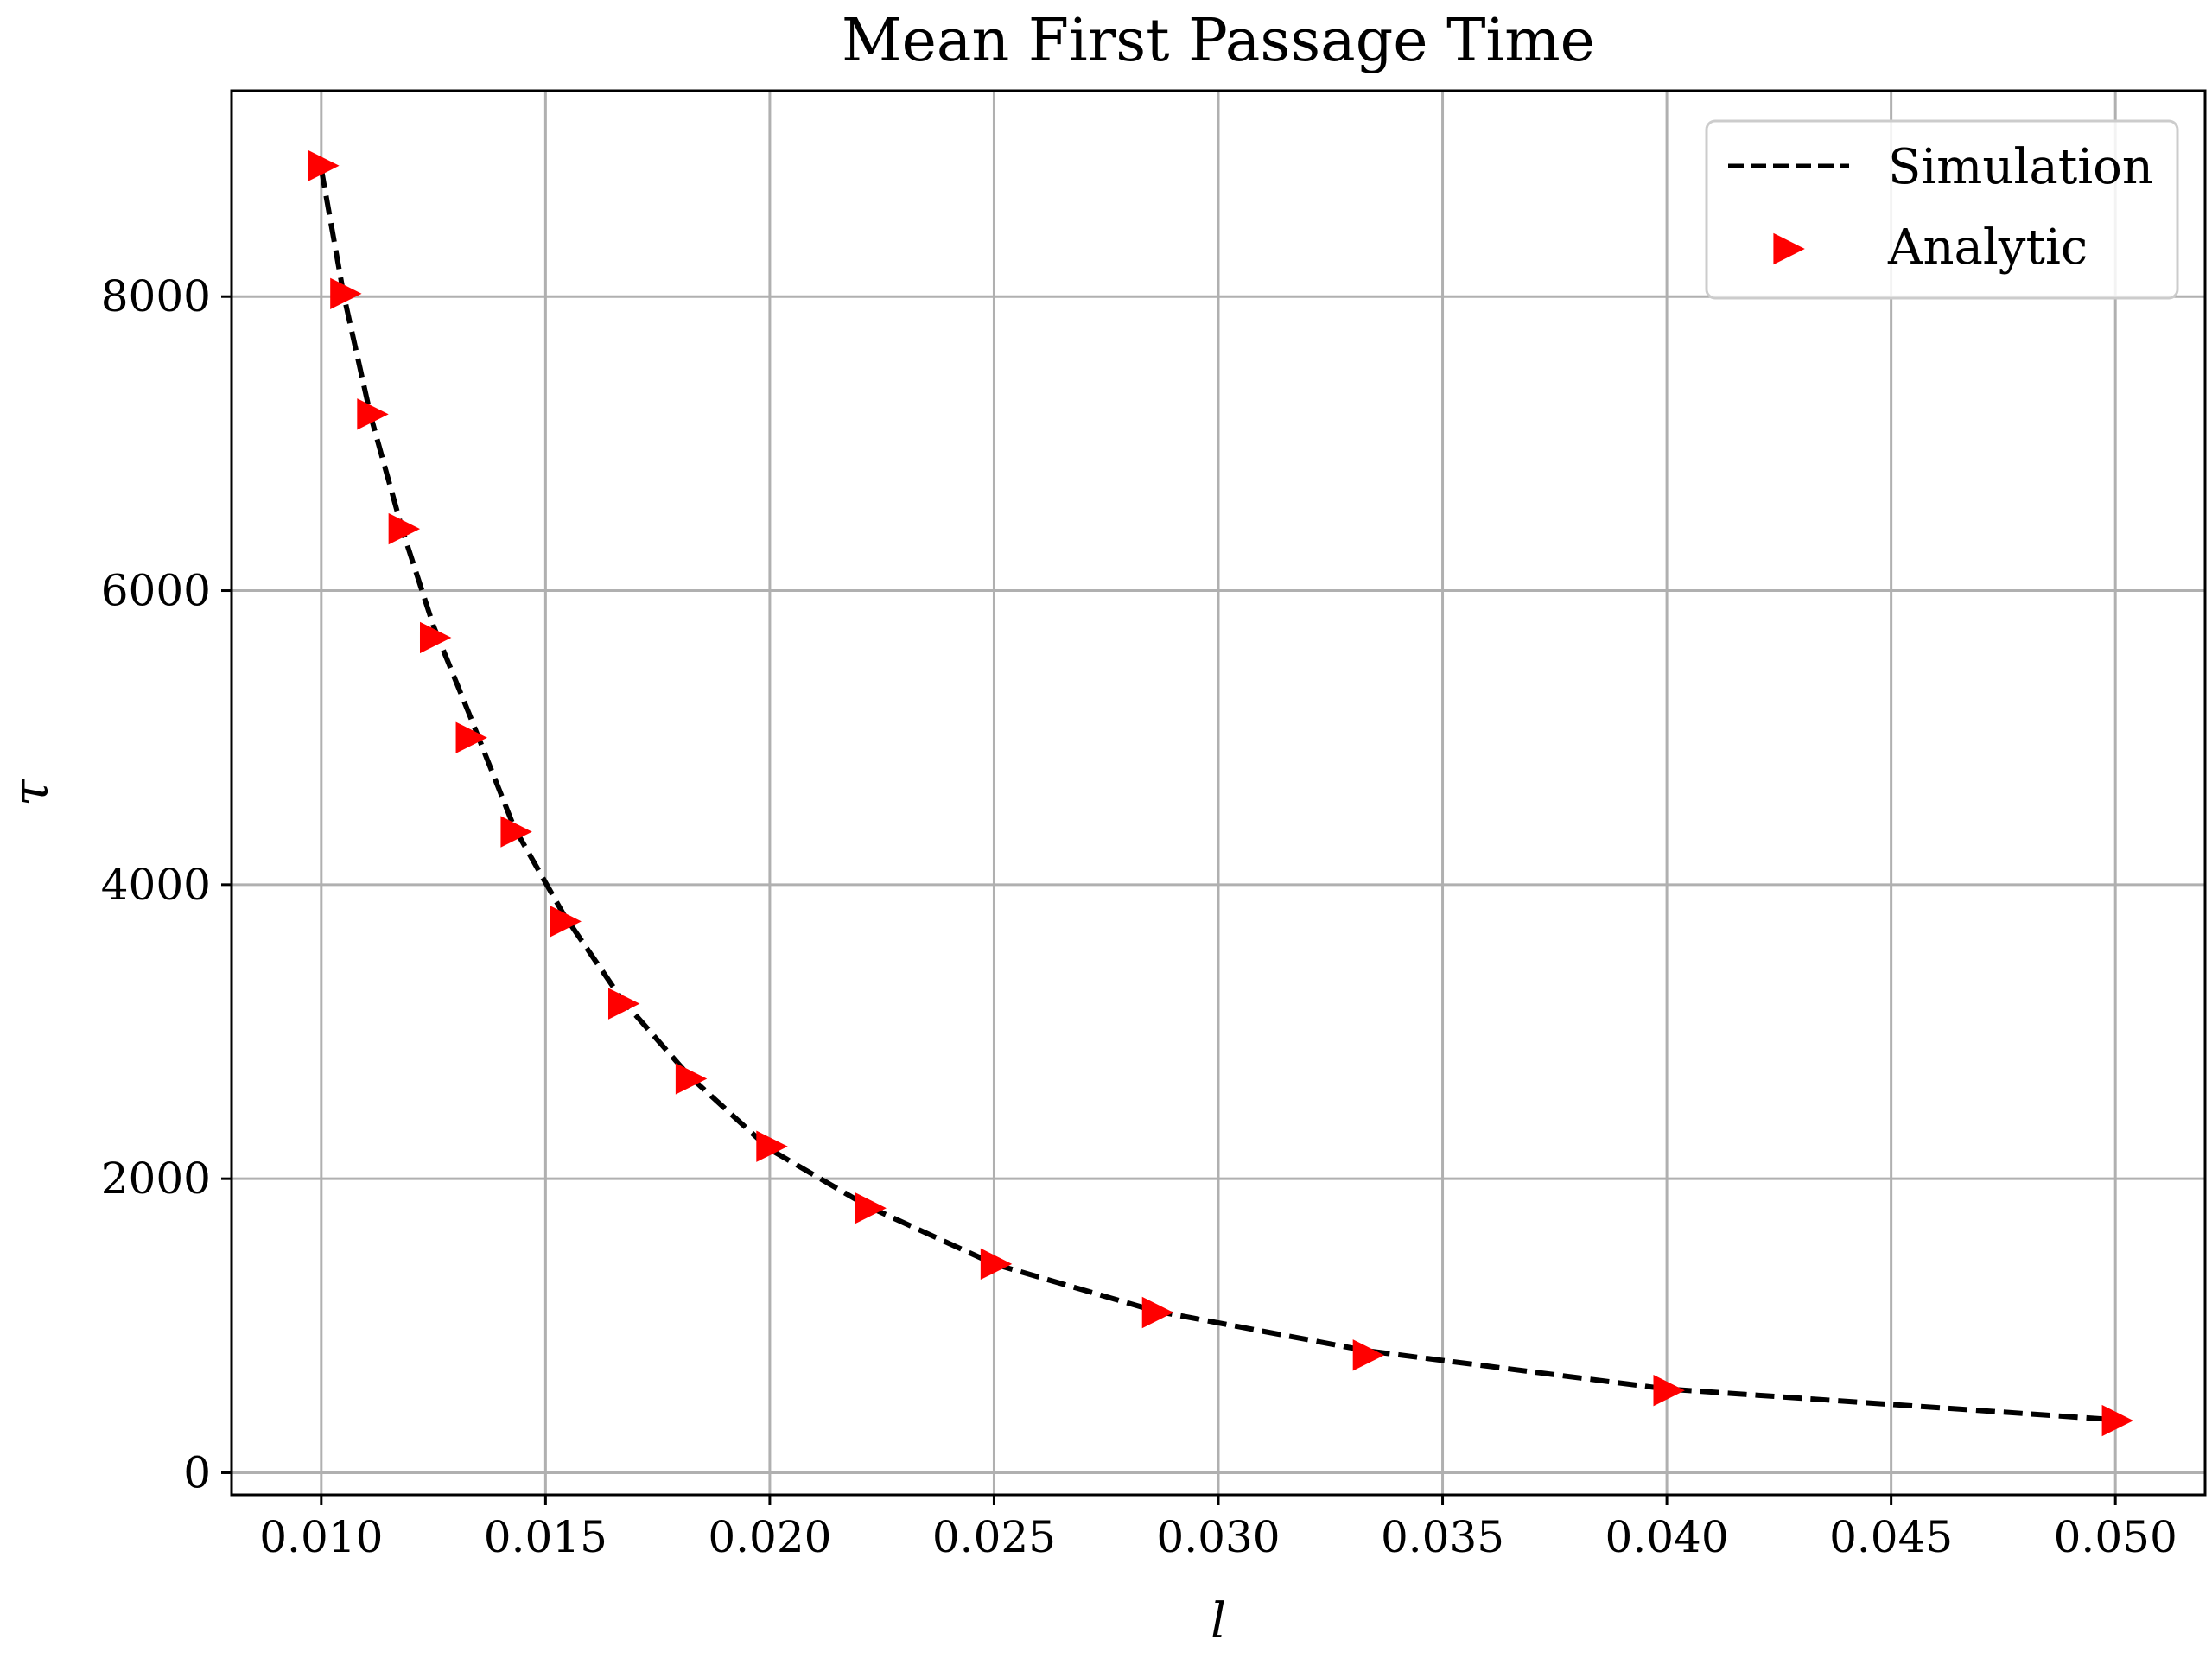 The image size is (2212, 1659). I want to click on y-axis-label: τ, so click(31, 792).